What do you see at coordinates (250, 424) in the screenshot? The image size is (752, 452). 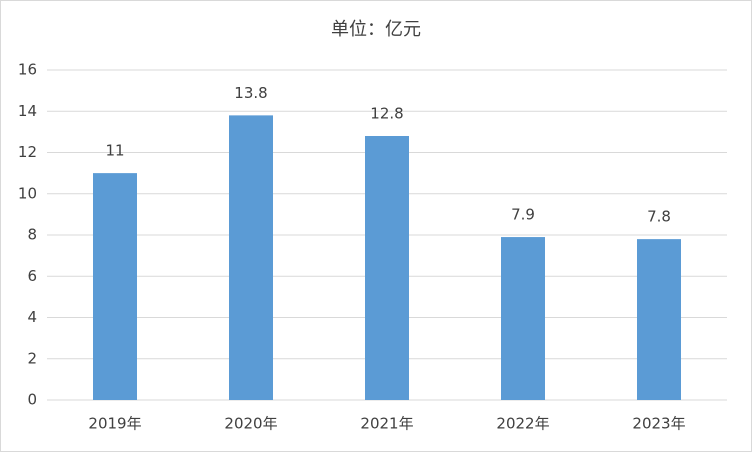 I see `x-tick-label: 2020年` at bounding box center [250, 424].